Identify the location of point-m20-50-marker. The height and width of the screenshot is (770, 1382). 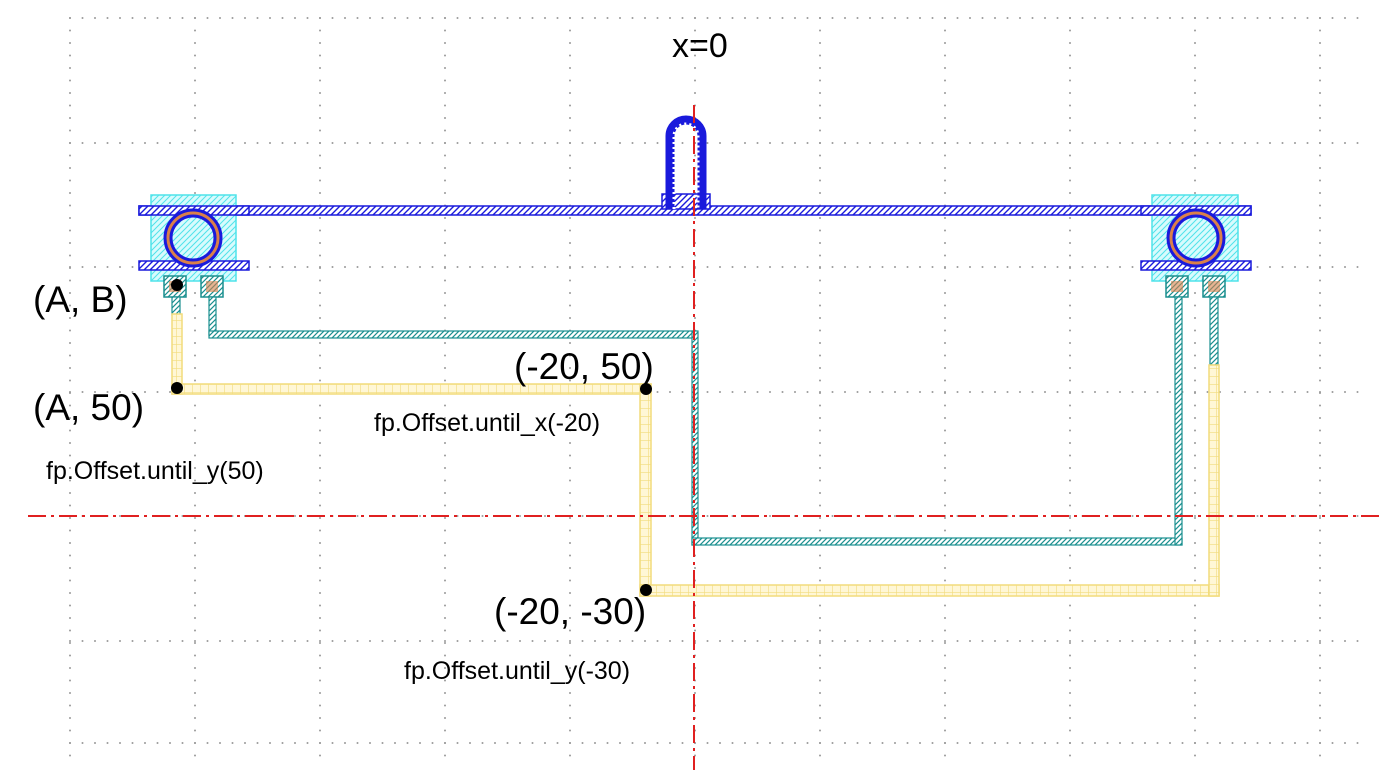
(646, 389).